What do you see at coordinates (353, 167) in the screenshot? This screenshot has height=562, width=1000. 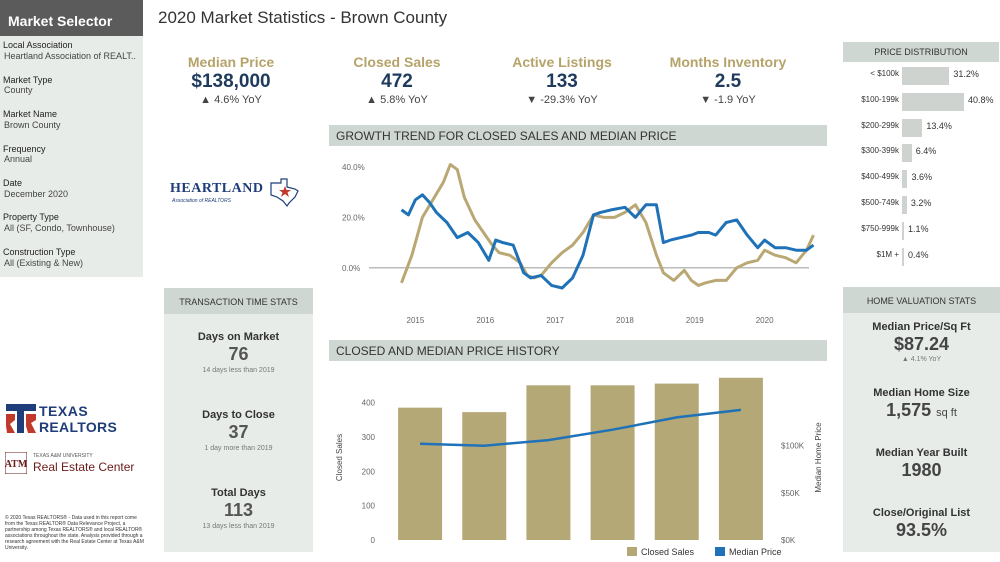 I see `growth-y-tick: 40.0%` at bounding box center [353, 167].